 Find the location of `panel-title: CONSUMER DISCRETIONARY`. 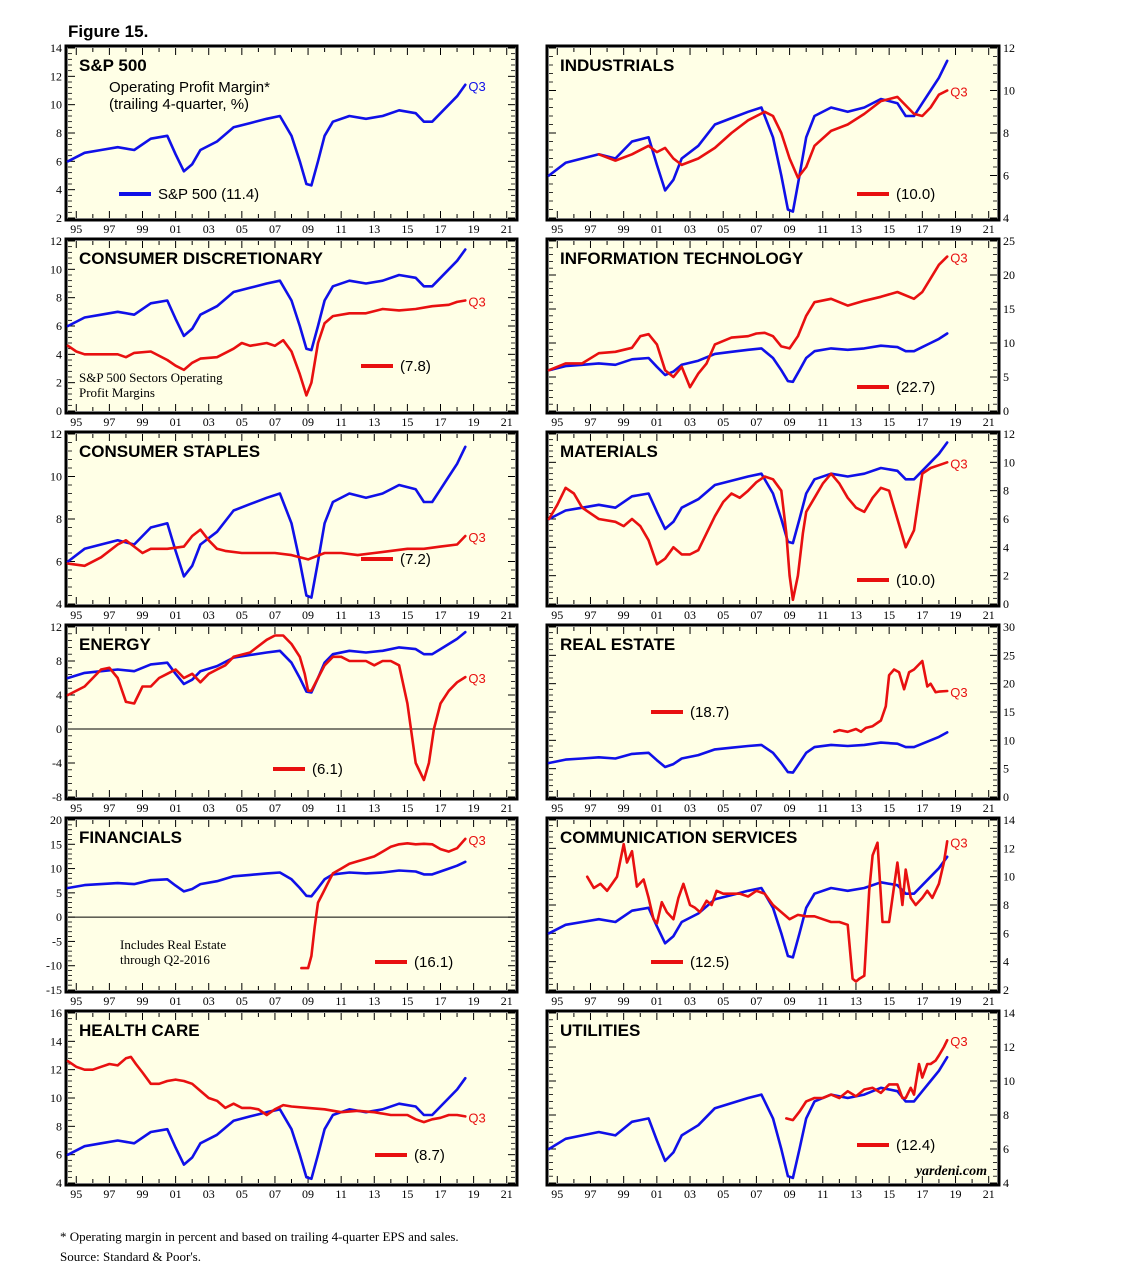

panel-title: CONSUMER DISCRETIONARY is located at coordinates (201, 258).